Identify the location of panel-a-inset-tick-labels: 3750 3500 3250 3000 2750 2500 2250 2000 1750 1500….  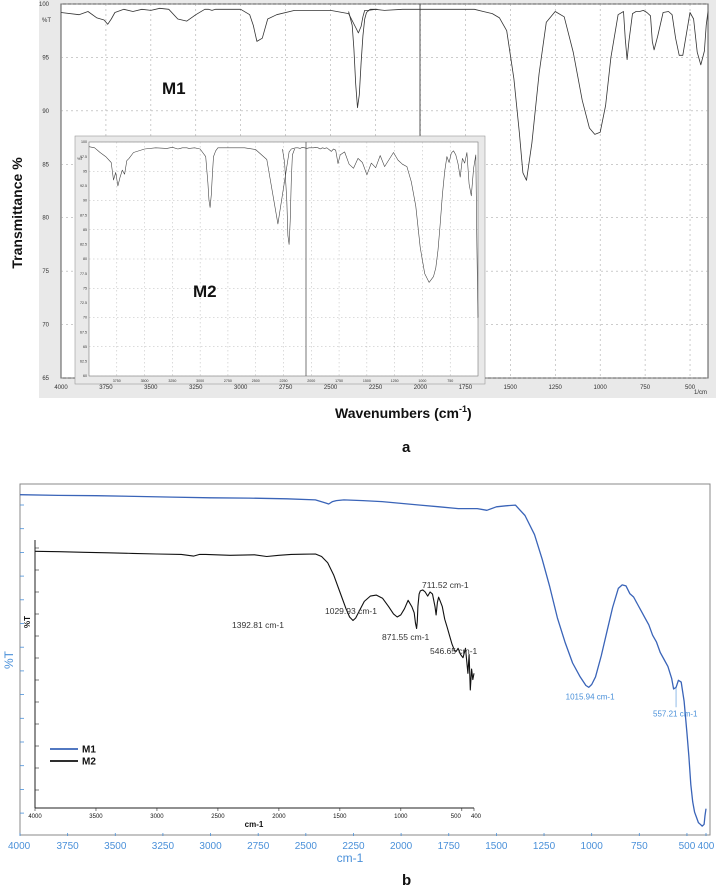
(266, 261).